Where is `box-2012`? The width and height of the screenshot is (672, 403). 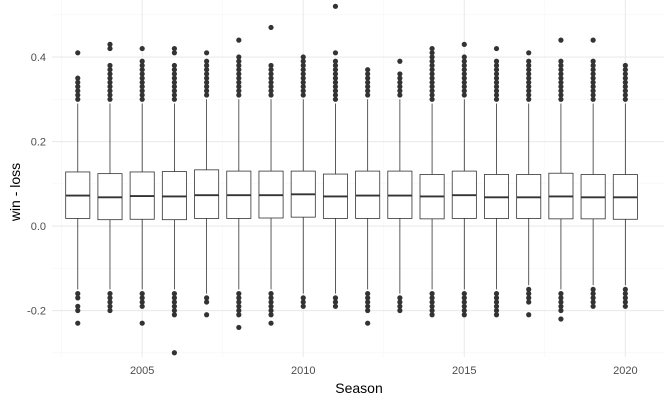 box-2012 is located at coordinates (368, 196).